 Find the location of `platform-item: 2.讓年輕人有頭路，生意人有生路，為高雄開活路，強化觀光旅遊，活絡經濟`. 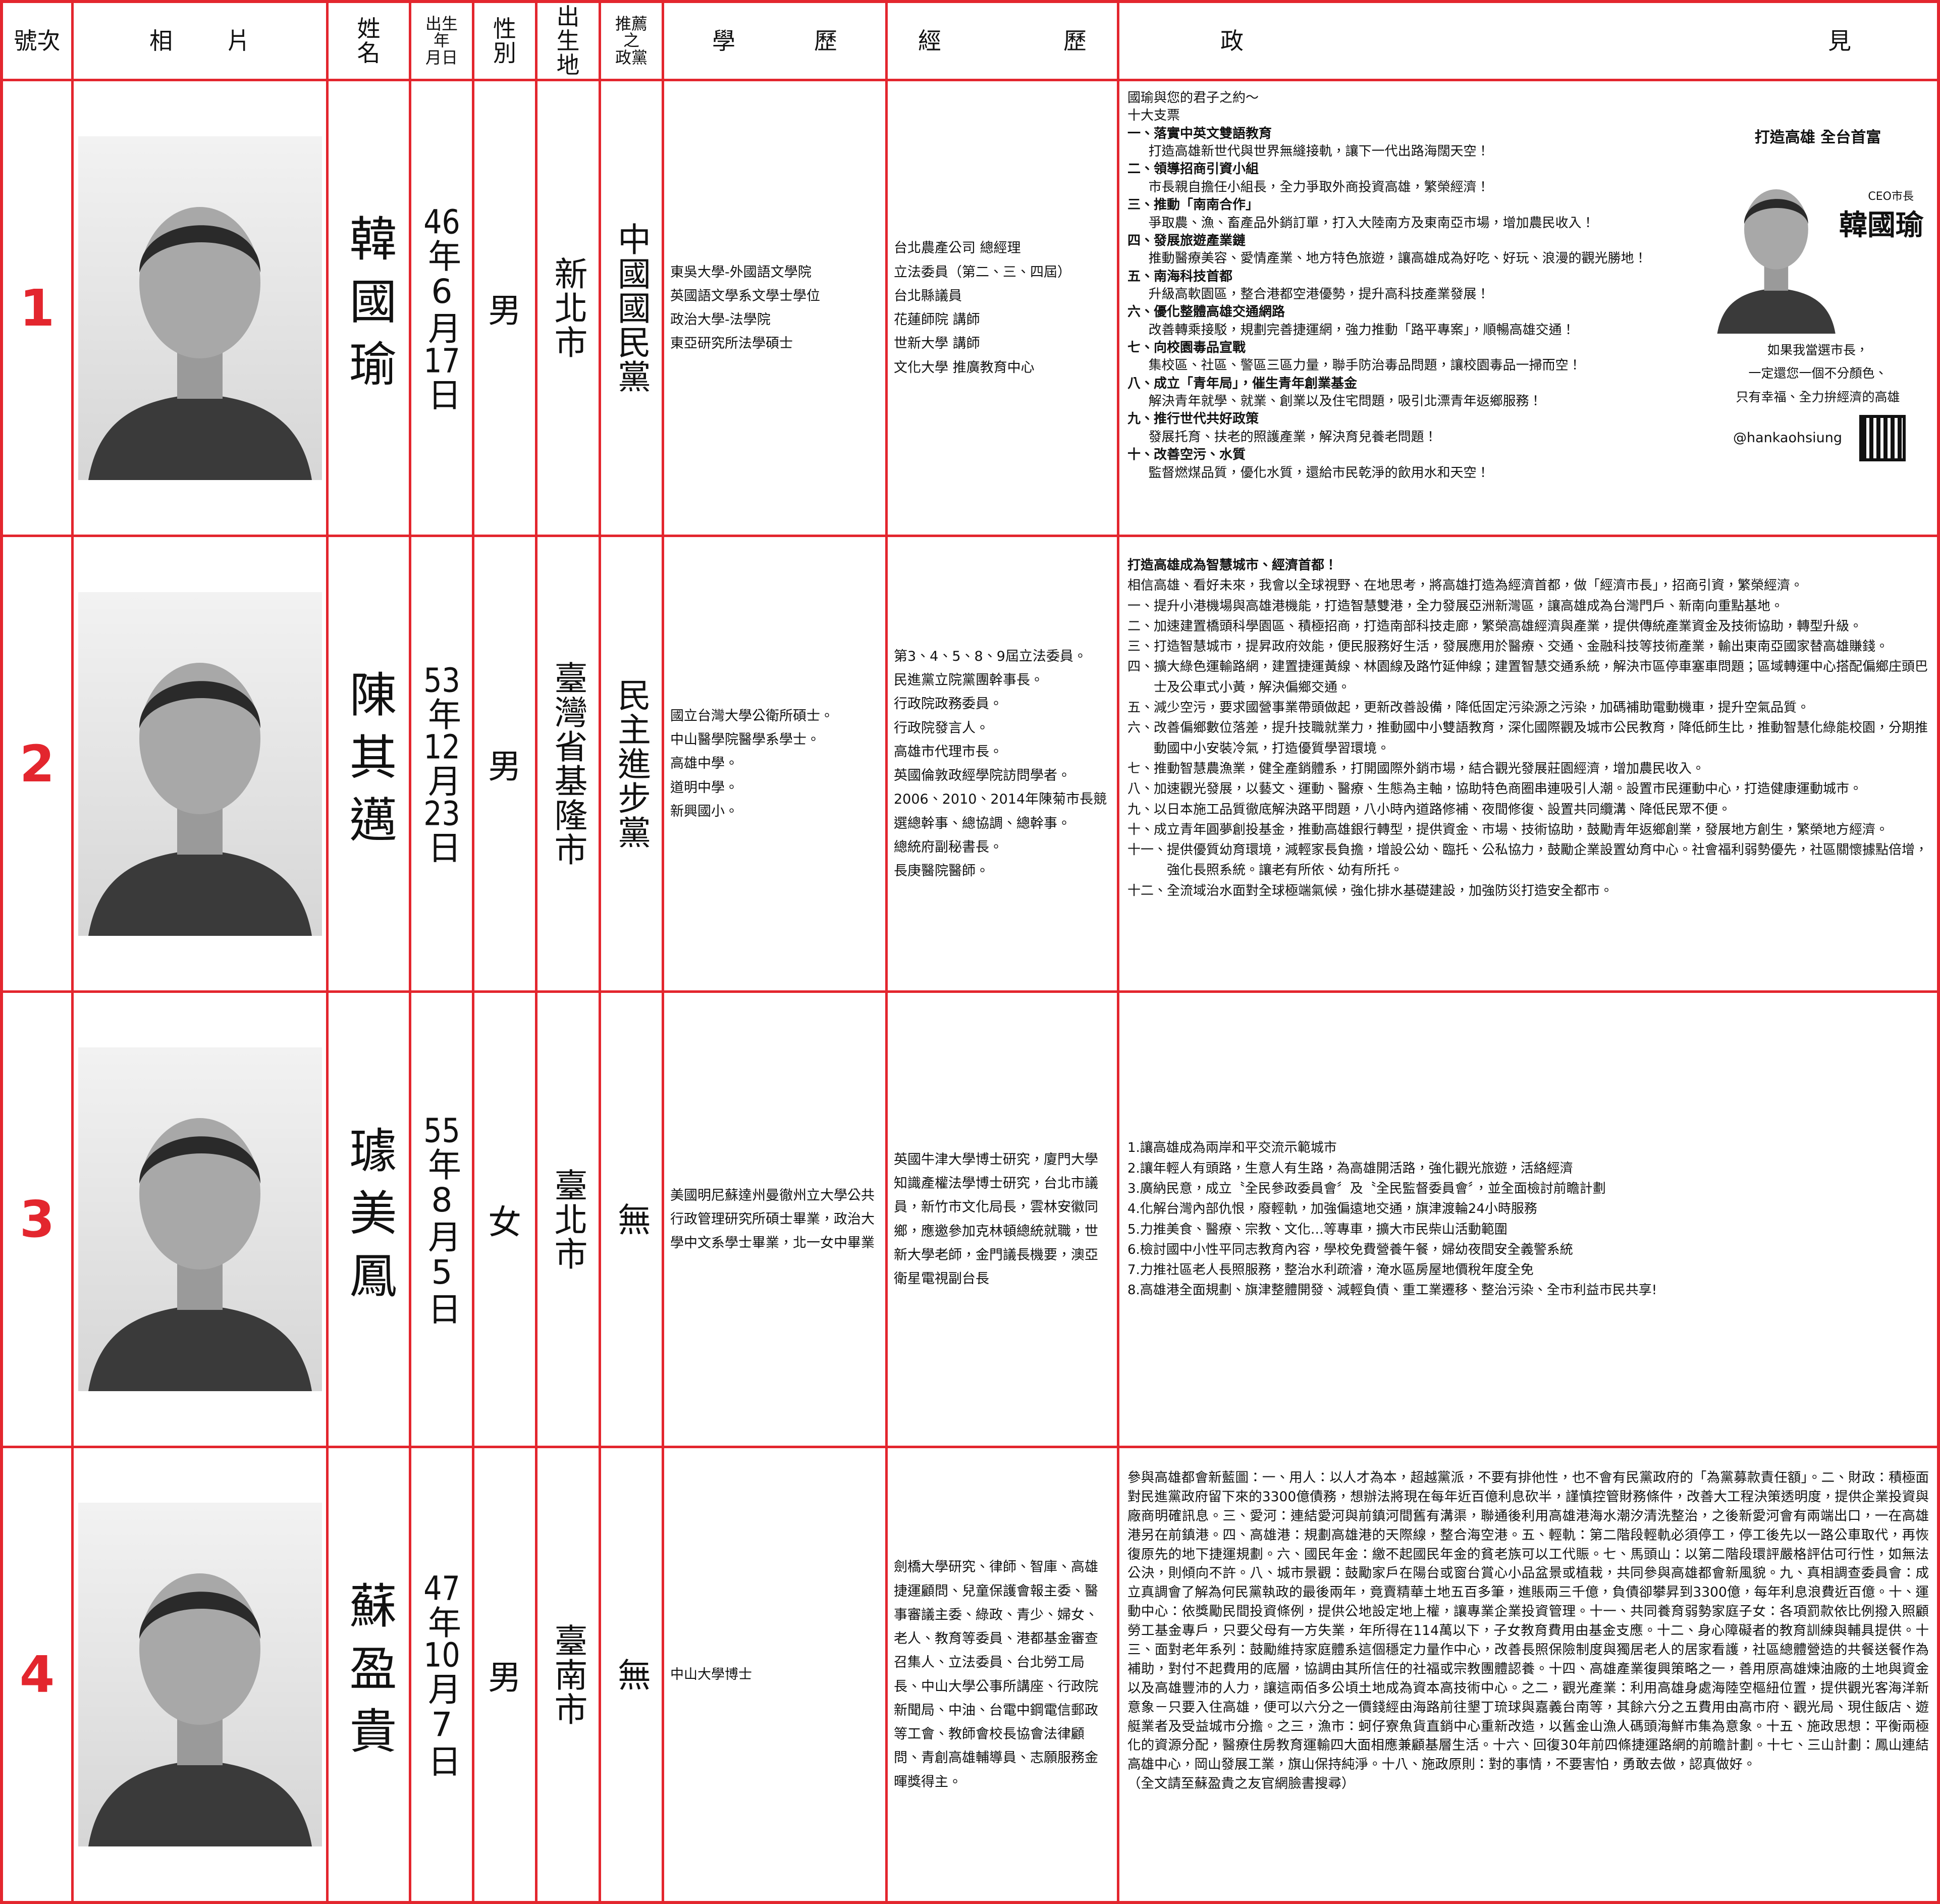

platform-item: 2.讓年輕人有頭路，生意人有生路，為高雄開活路，強化觀光旅遊，活絡經濟 is located at coordinates (1350, 1168).